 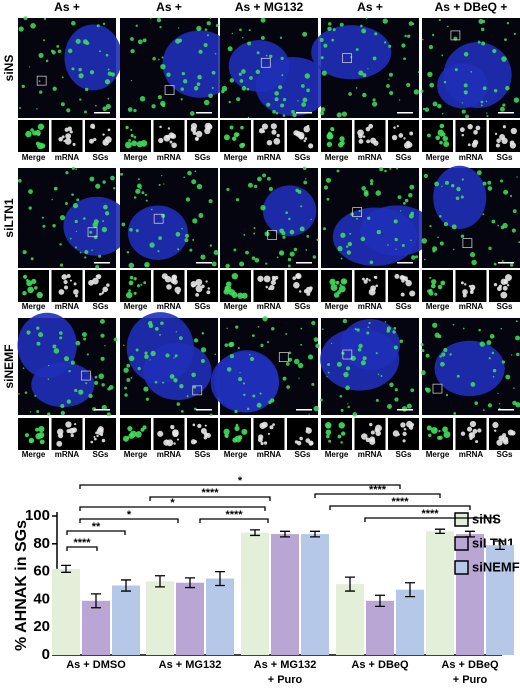 What do you see at coordinates (350, 584) in the screenshot?
I see `error-bar` at bounding box center [350, 584].